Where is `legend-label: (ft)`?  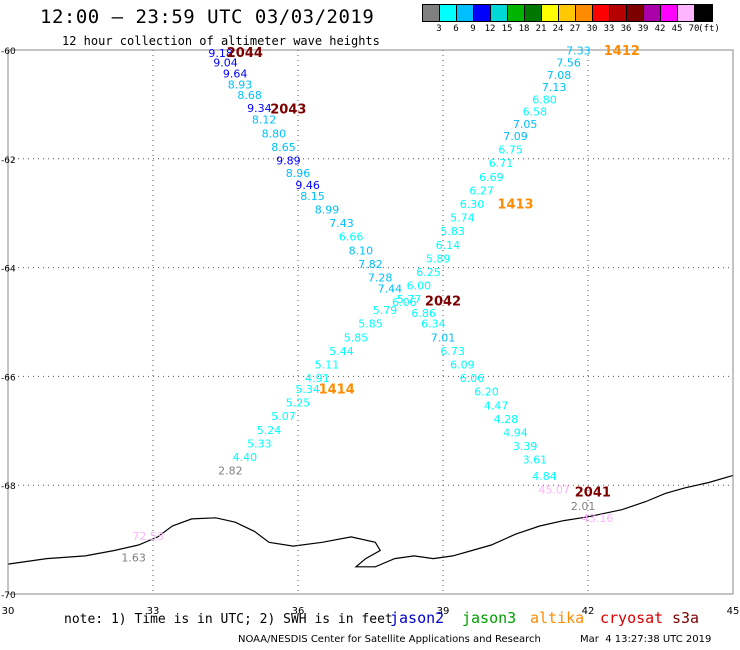
legend-label: (ft) is located at coordinates (709, 29).